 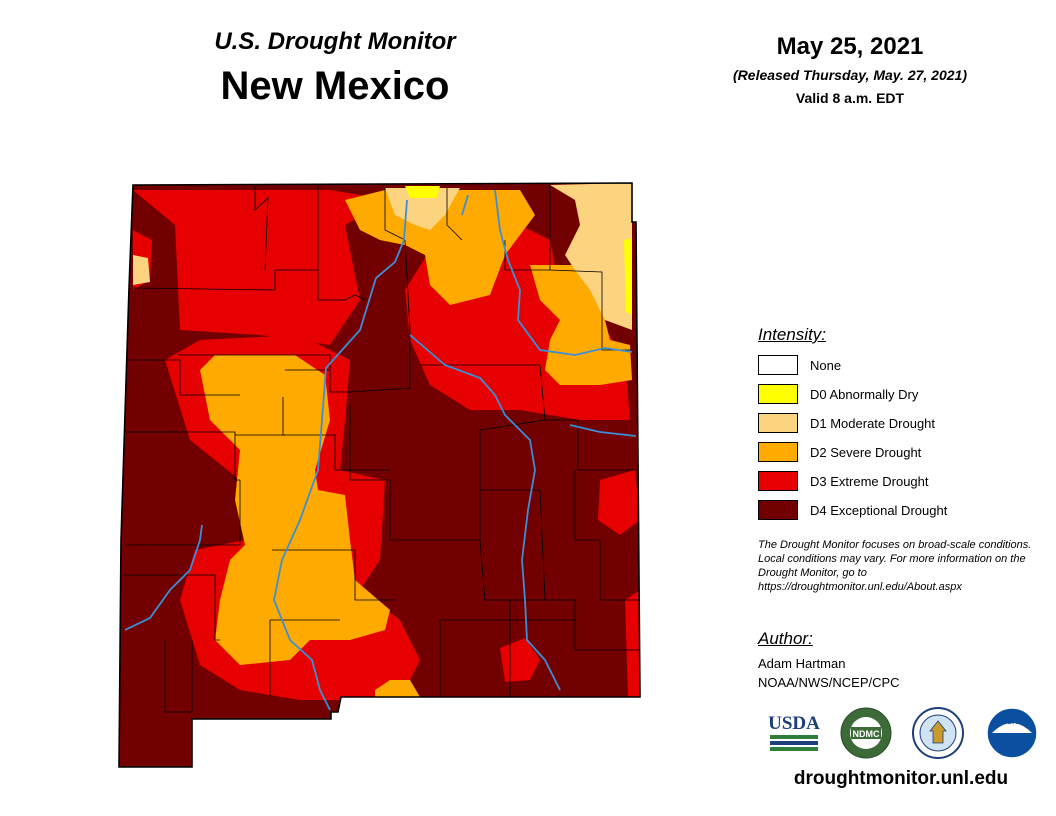 I want to click on map-title: New Mexico, so click(x=335, y=86).